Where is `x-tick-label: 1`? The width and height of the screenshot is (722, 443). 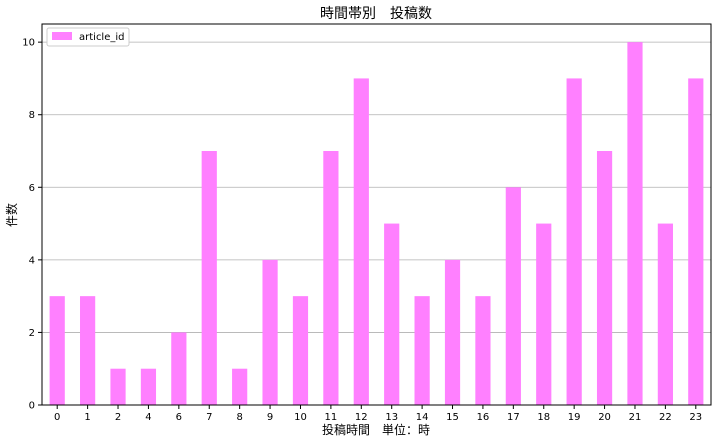 x-tick-label: 1 is located at coordinates (87, 417).